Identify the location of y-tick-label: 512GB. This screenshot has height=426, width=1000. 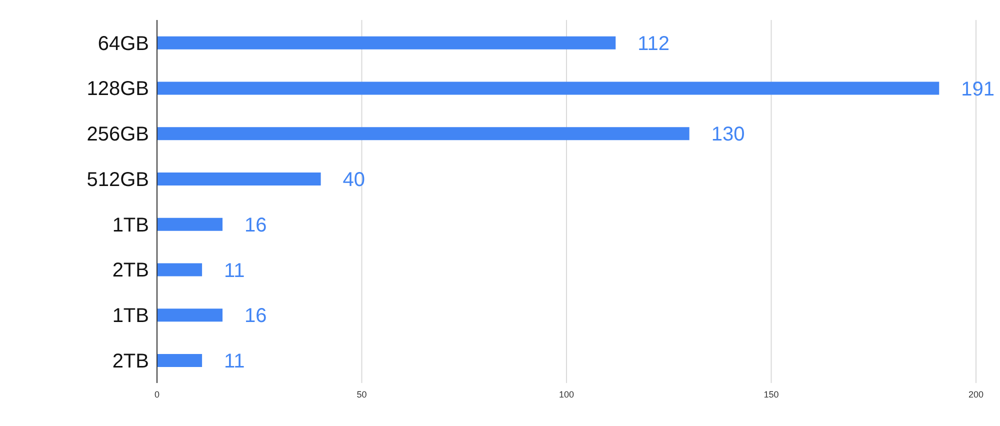
(117, 179).